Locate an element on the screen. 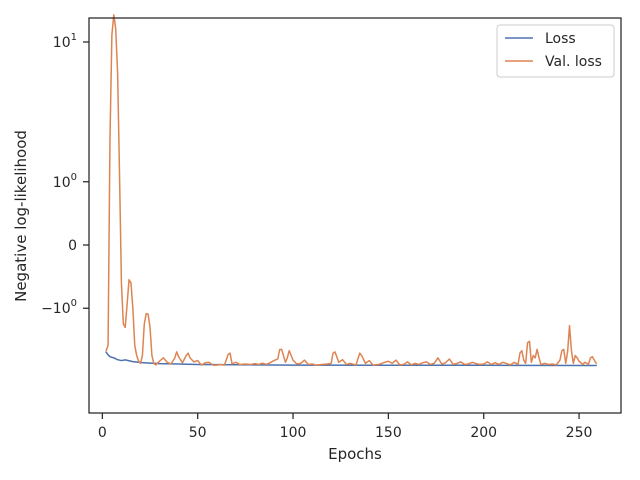 The height and width of the screenshot is (480, 640). x-tick-label: 50 is located at coordinates (198, 433).